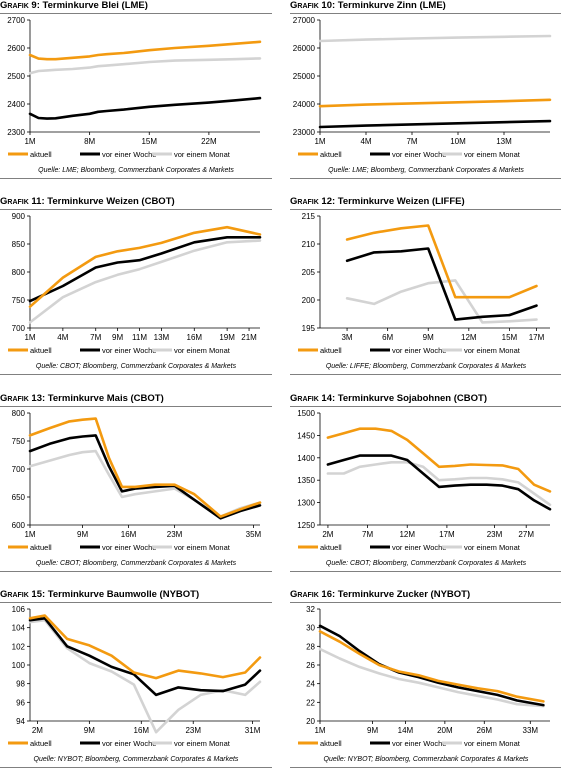  I want to click on y-tick-label: 96, so click(20, 702).